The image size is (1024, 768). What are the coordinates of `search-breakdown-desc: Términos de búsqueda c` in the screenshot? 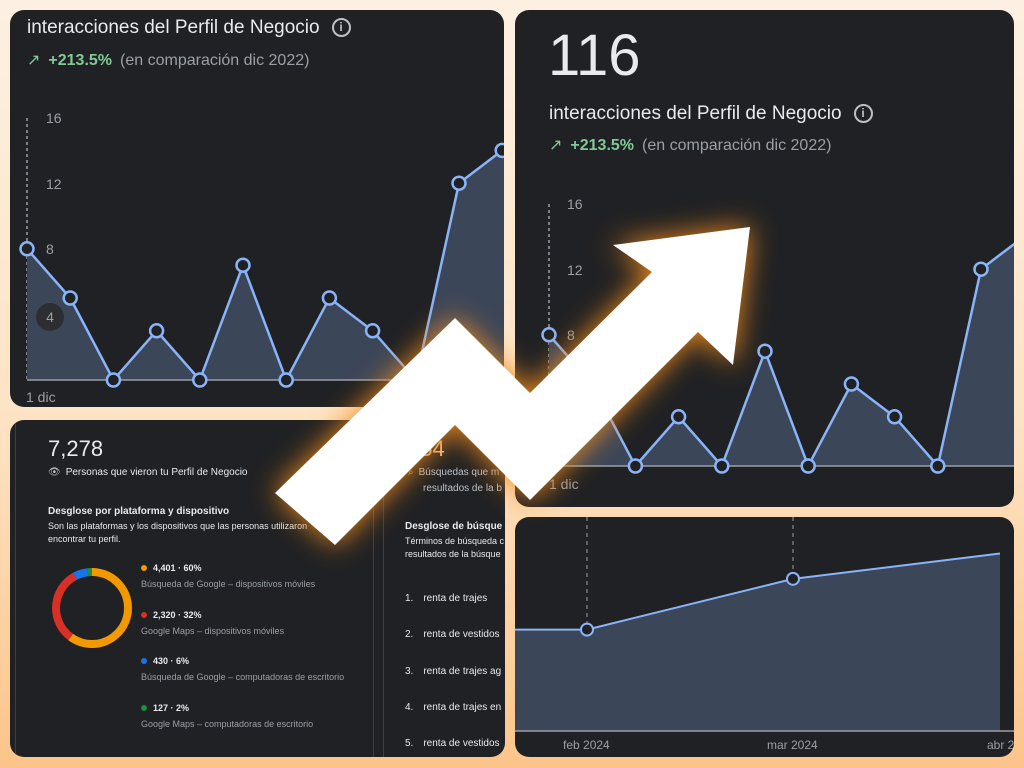 It's located at (455, 541).